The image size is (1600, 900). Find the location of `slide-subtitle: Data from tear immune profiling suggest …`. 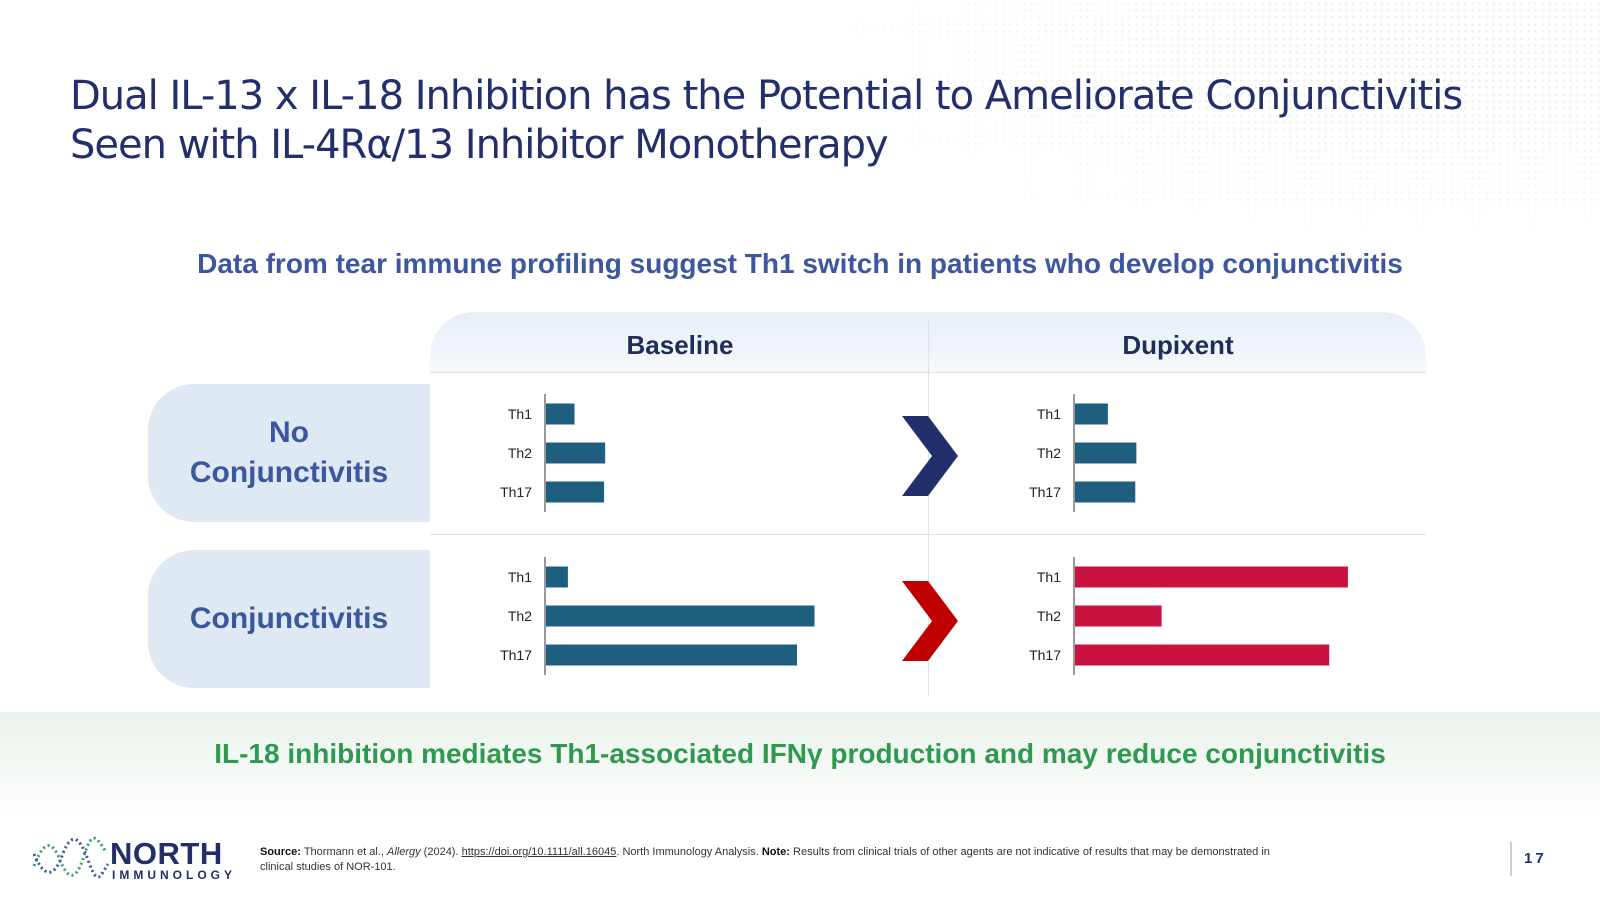

slide-subtitle: Data from tear immune profiling suggest … is located at coordinates (800, 263).